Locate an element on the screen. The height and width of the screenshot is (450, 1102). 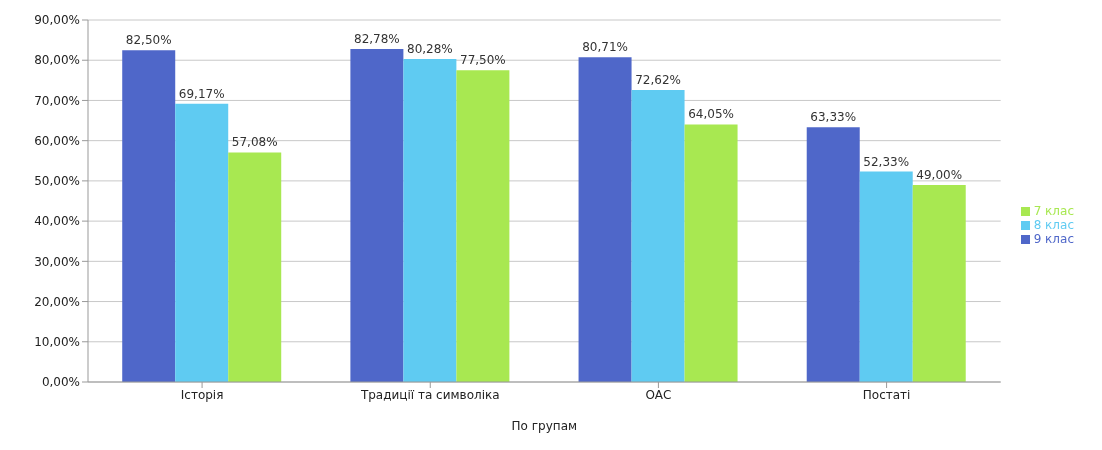
x-axis-title: По групам is located at coordinates (544, 426).